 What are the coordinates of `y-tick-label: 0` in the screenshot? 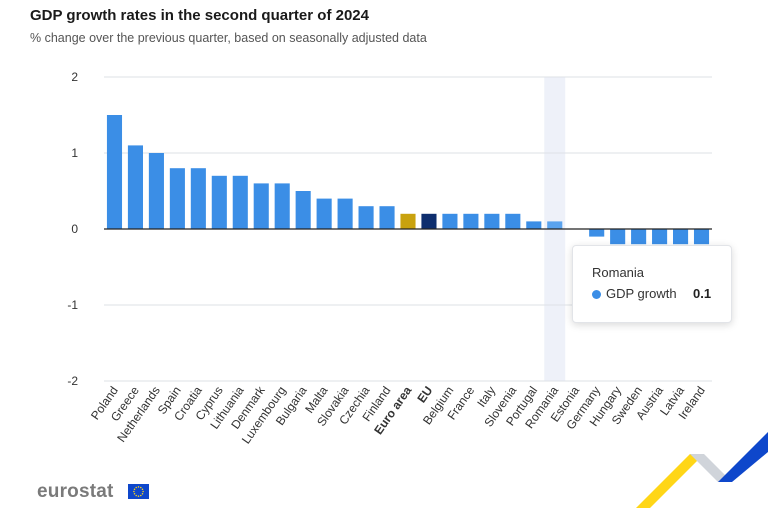 It's located at (74, 229).